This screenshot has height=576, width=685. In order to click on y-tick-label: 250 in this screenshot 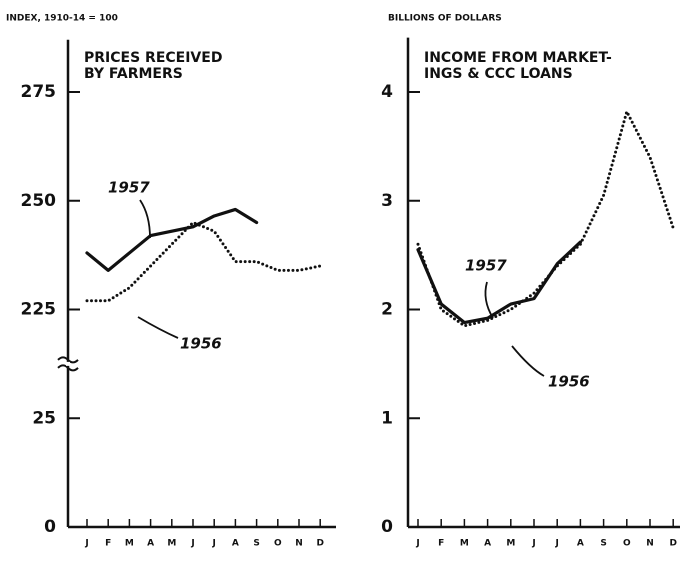, I will do `click(39, 201)`.